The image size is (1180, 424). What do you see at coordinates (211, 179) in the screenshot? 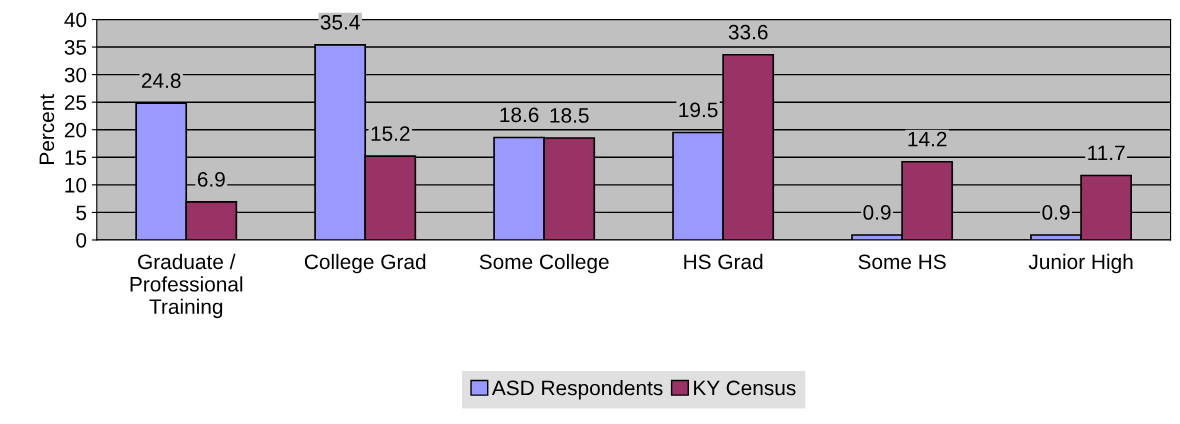
I see `data-label: 6.9` at bounding box center [211, 179].